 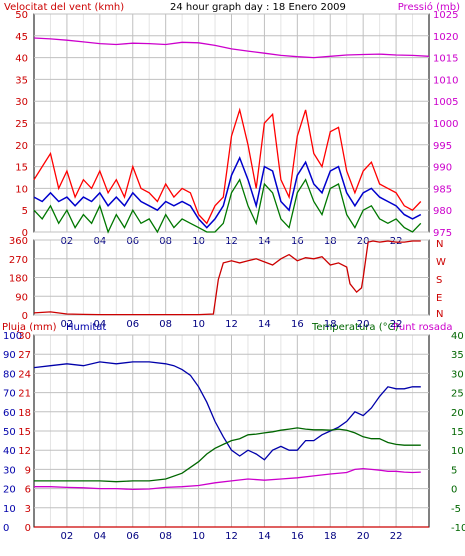 I want to click on temperature-tick-label: 20, so click(x=457, y=413).